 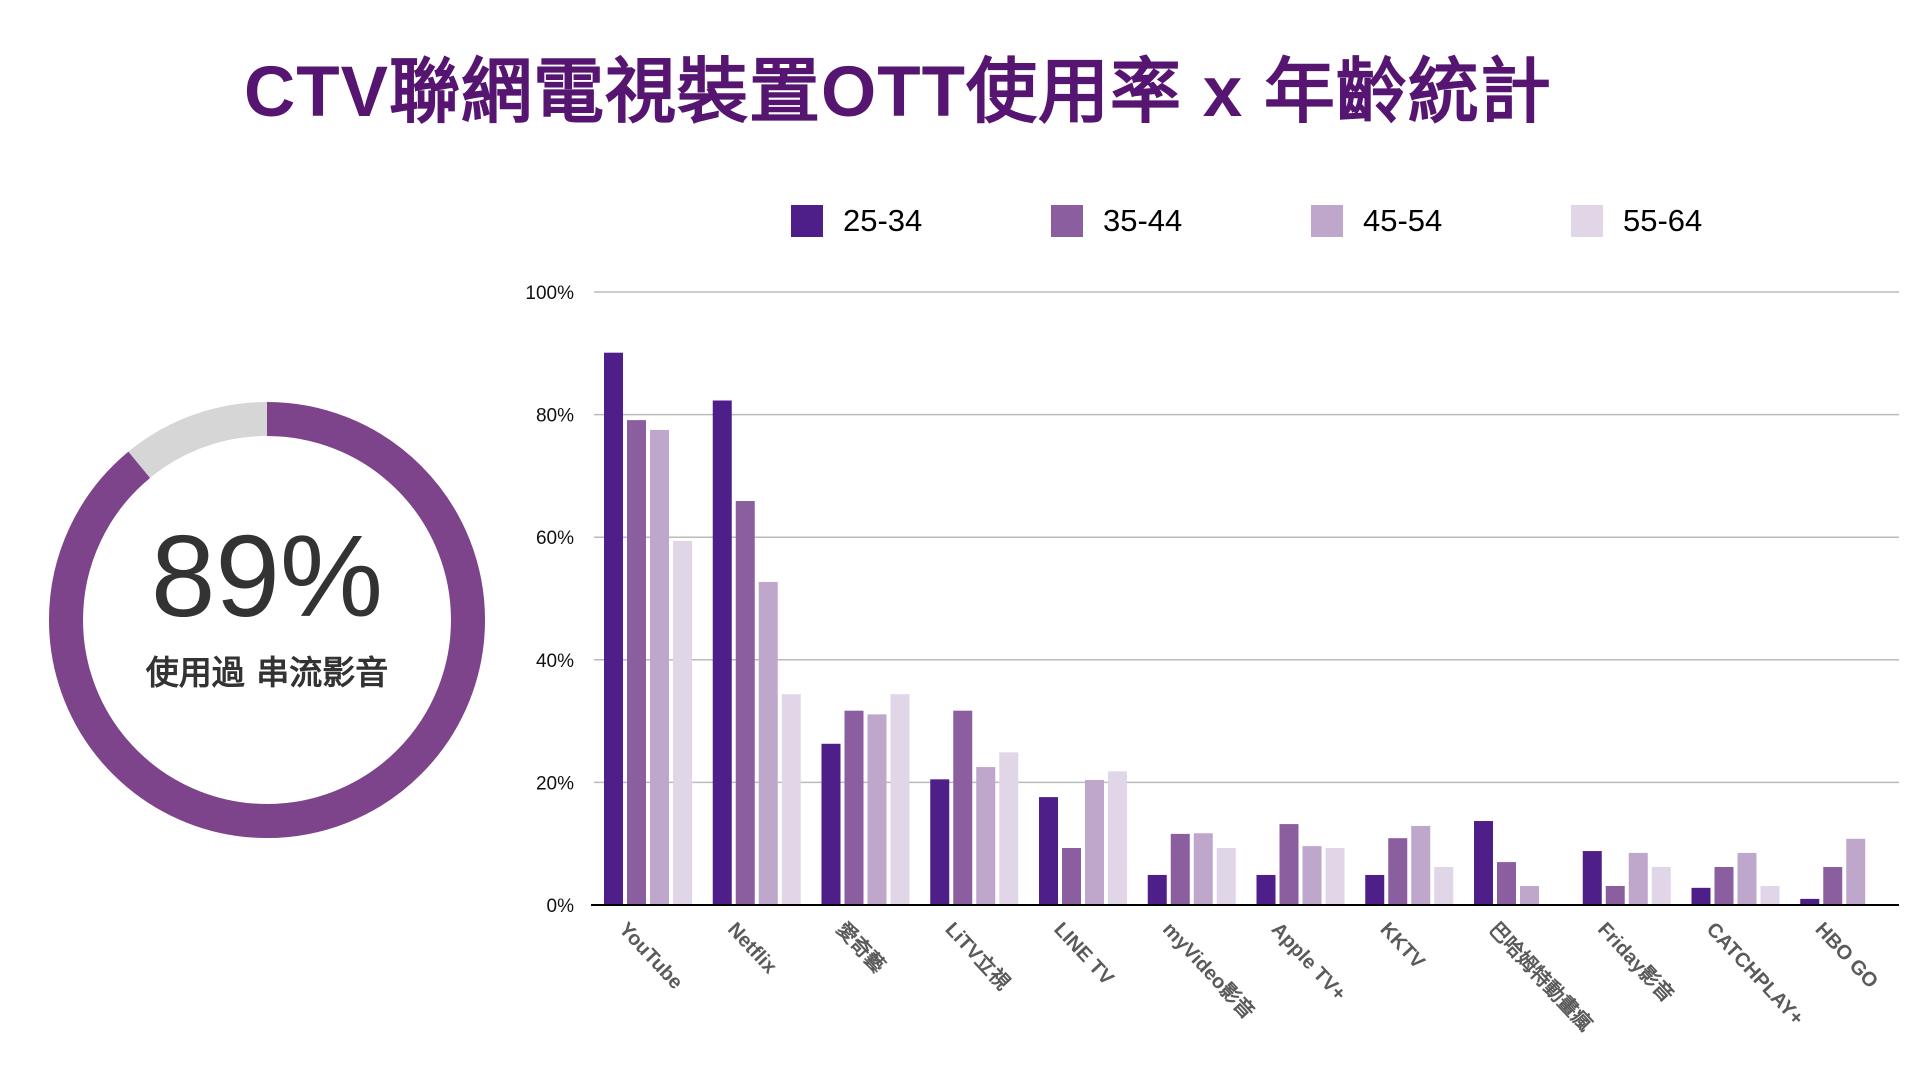 I want to click on y-tick-label: 60%, so click(x=555, y=538).